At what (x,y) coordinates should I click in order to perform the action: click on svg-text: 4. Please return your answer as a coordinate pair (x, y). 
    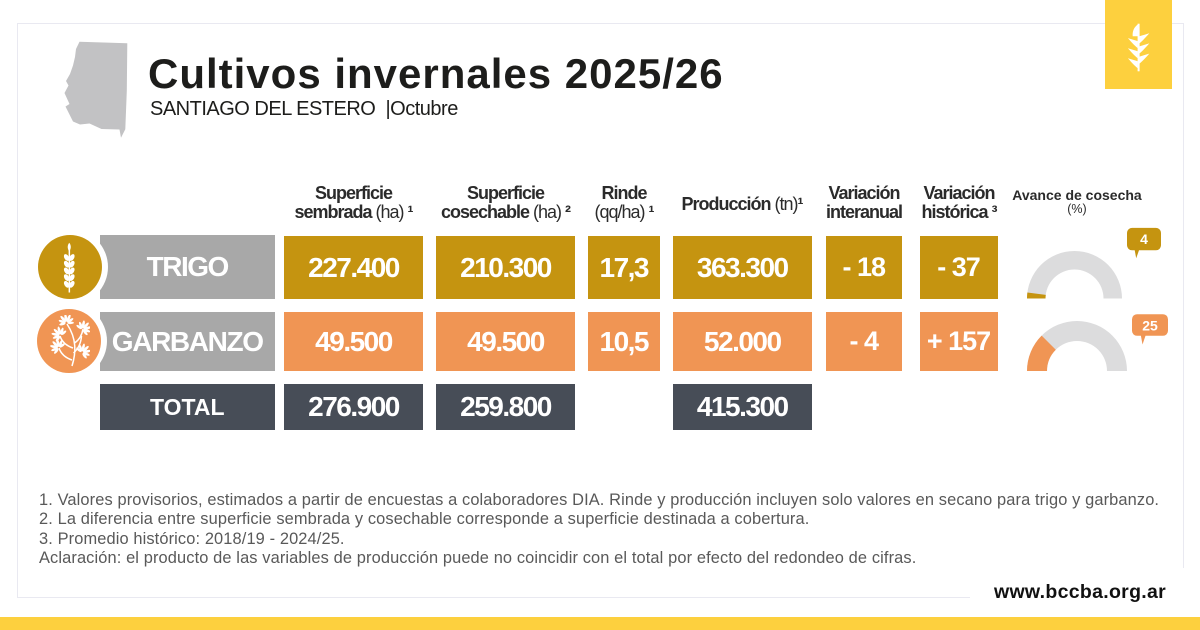
    Looking at the image, I should click on (1144, 239).